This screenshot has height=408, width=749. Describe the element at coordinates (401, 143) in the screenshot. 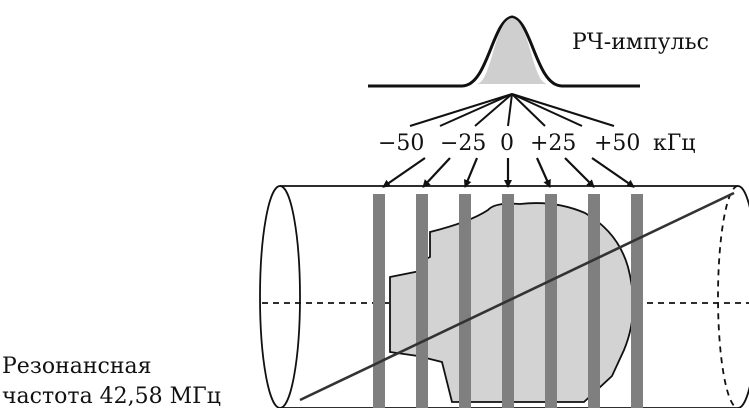

I see `offset-label-minus50: −50` at that location.